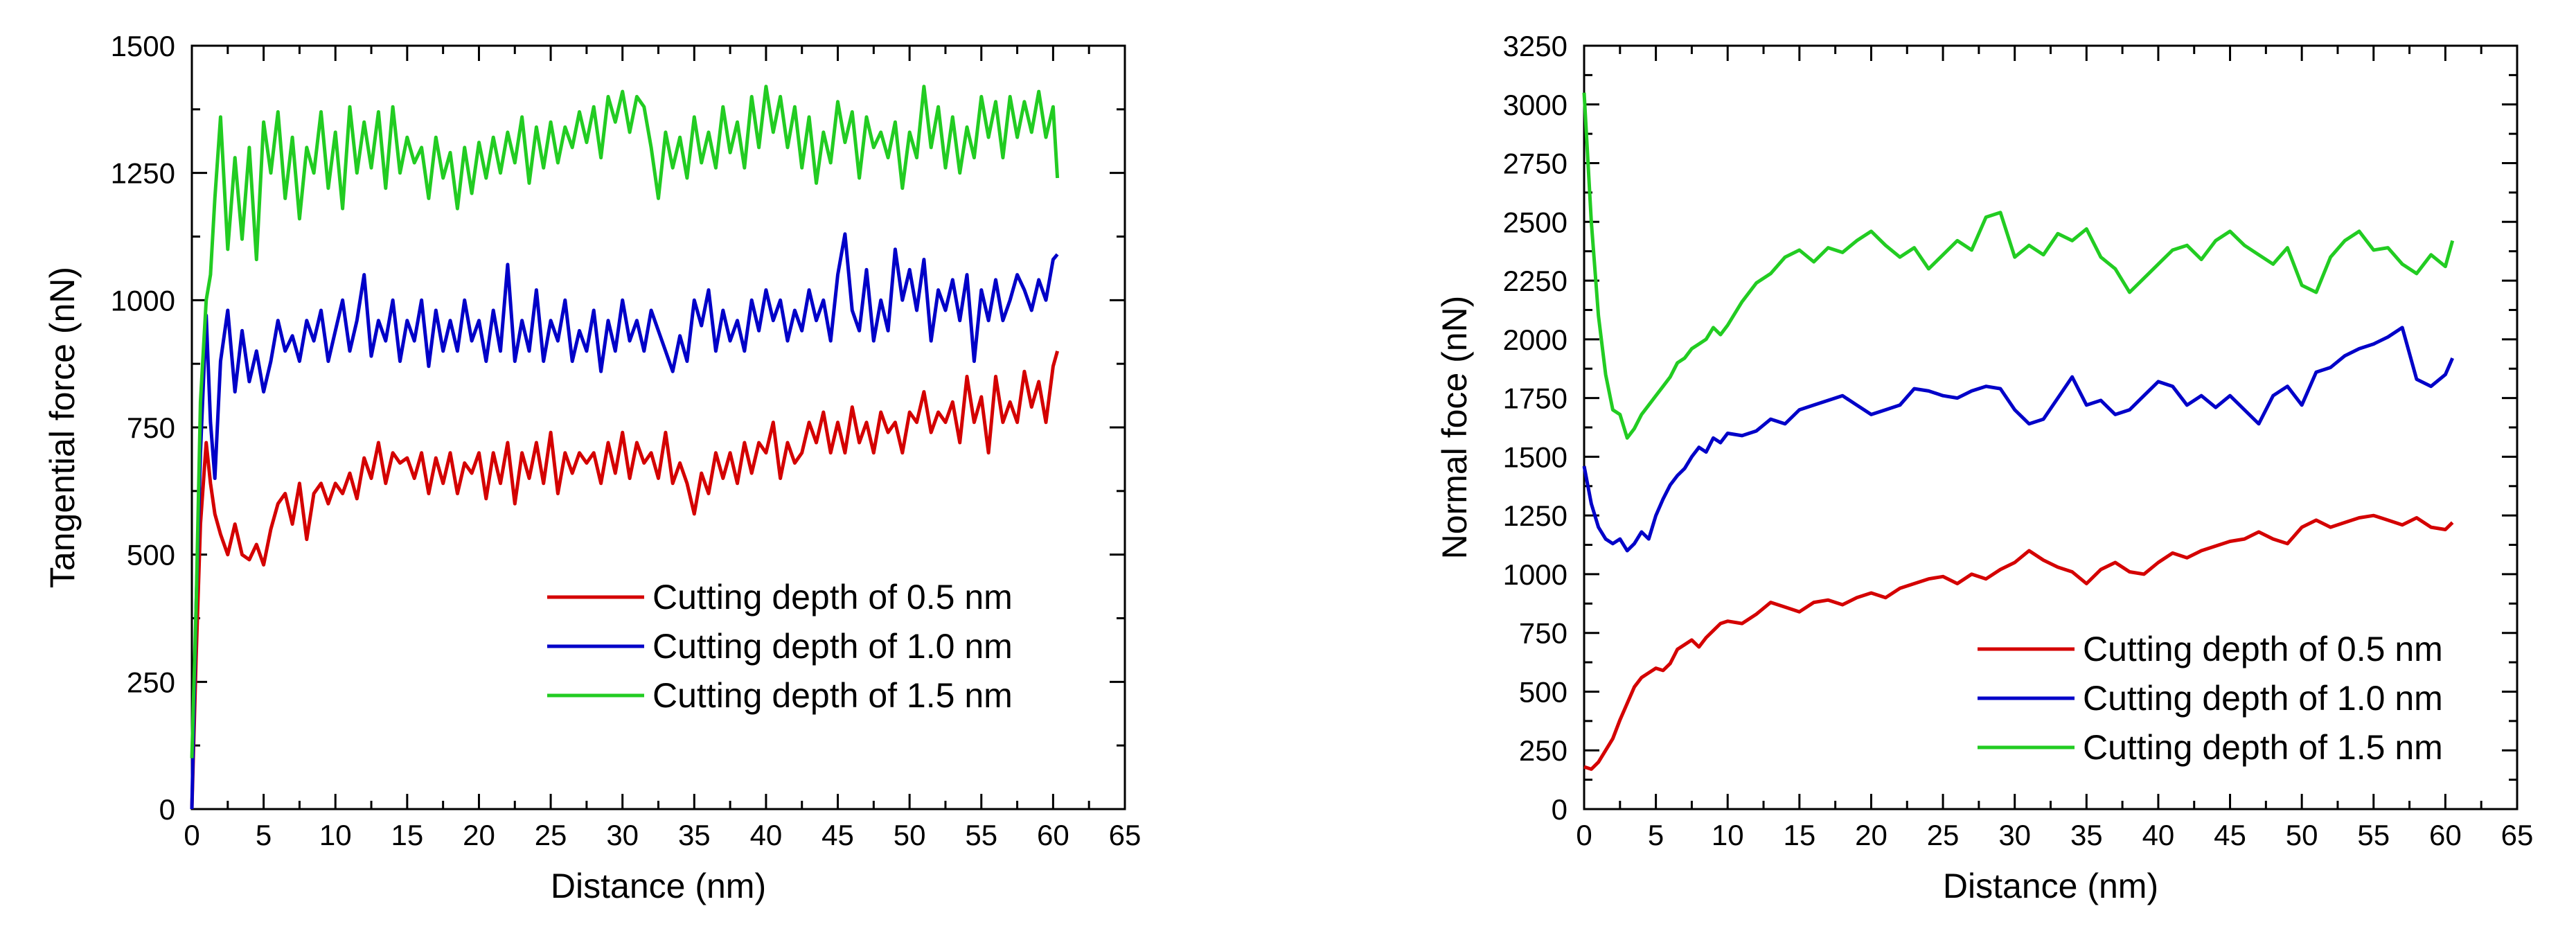 The height and width of the screenshot is (931, 2576). I want to click on y-axis-label: Tangential force (nN), so click(62, 427).